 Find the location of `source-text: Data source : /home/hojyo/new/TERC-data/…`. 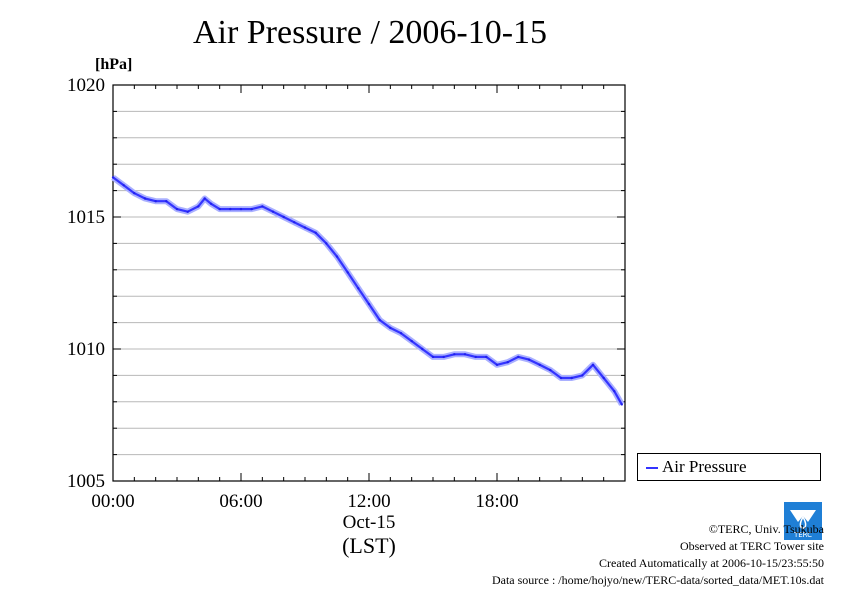

source-text: Data source : /home/hojyo/new/TERC-data/… is located at coordinates (657, 580).